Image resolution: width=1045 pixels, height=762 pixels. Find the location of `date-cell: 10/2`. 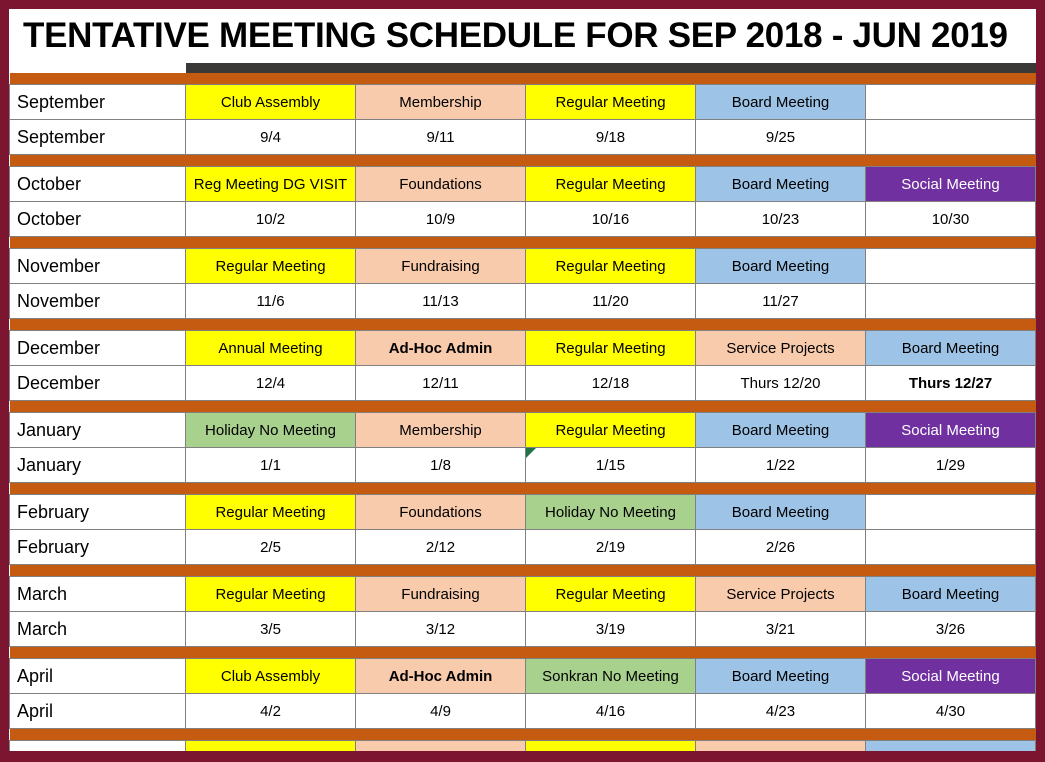

date-cell: 10/2 is located at coordinates (270, 219).